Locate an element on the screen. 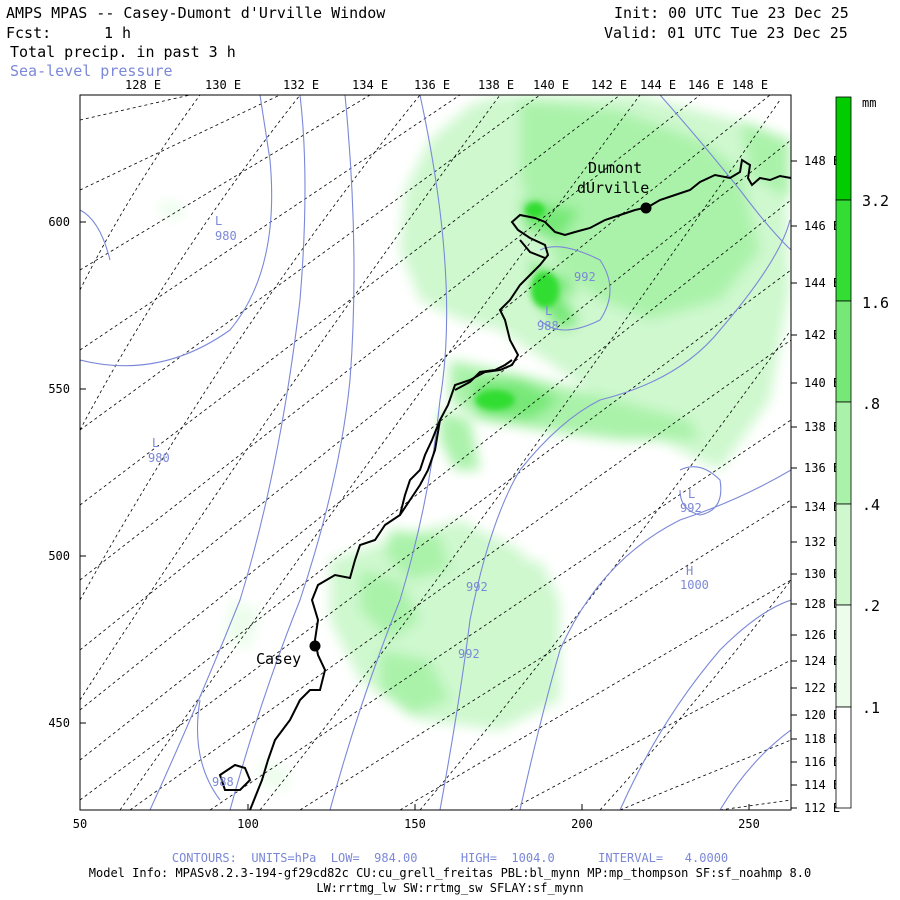 Image resolution: width=900 pixels, height=900 pixels. station-dumont-durville: Dumont dUrville is located at coordinates (614, 186).